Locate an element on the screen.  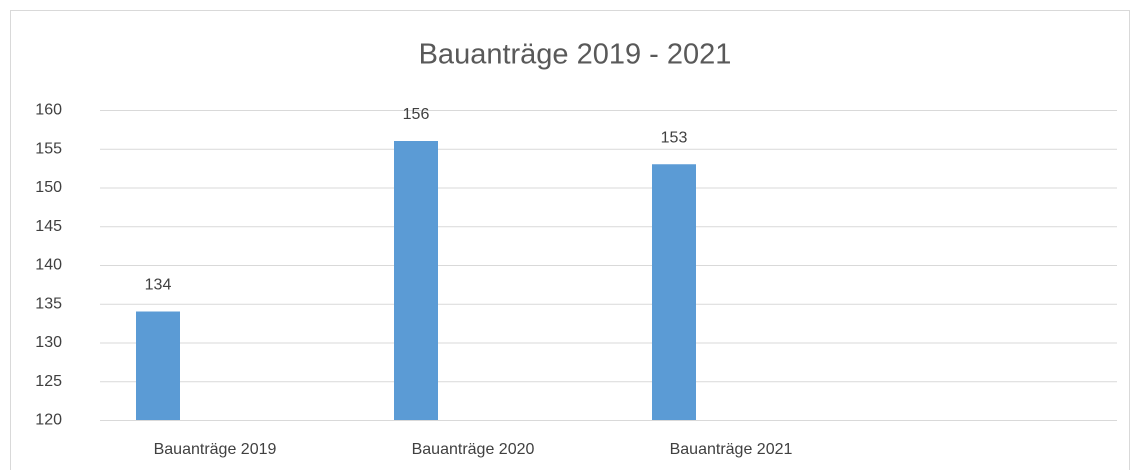
y-tick-label: 155 is located at coordinates (48, 148).